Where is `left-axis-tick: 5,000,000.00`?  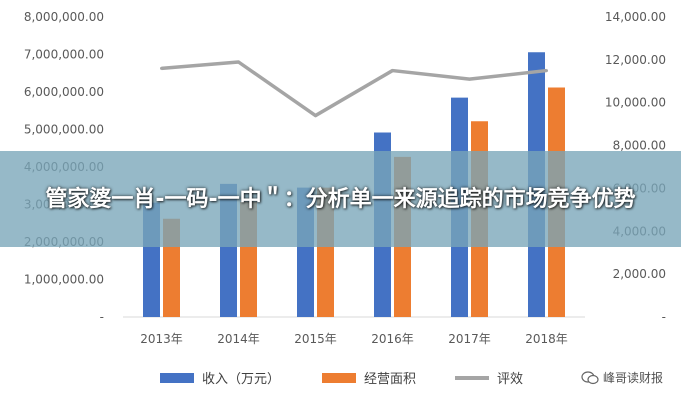 left-axis-tick: 5,000,000.00 is located at coordinates (64, 130).